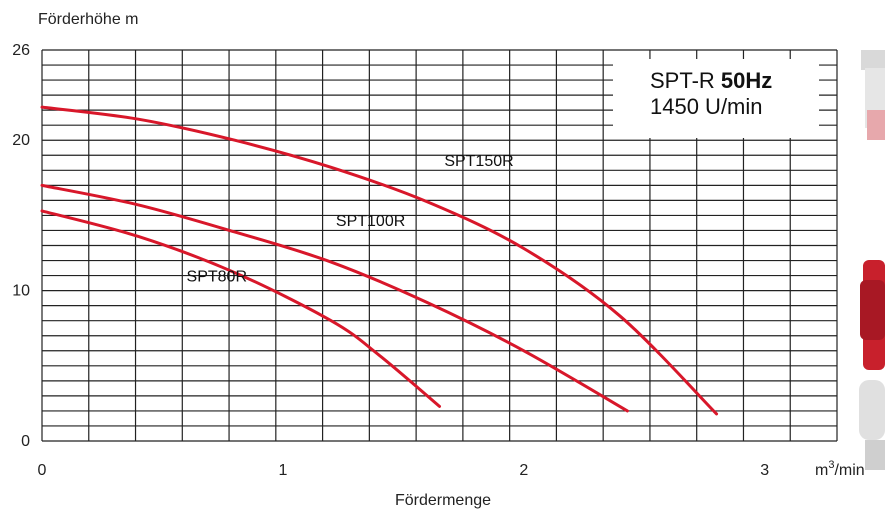 The height and width of the screenshot is (511, 885). Describe the element at coordinates (872, 260) in the screenshot. I see `pump-photo` at that location.